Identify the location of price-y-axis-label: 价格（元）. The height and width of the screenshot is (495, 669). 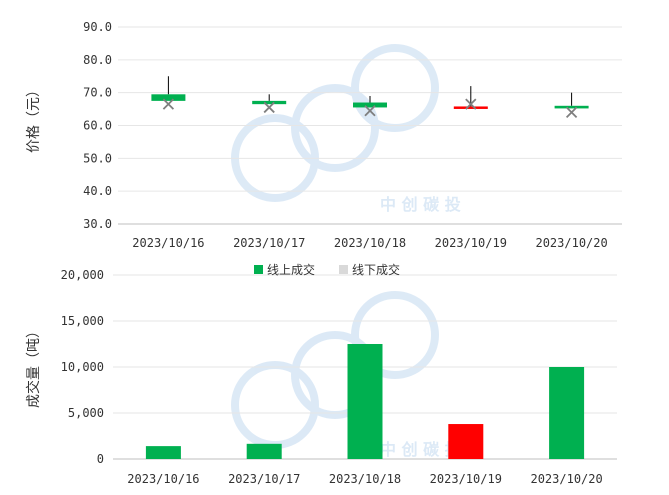
(34, 118).